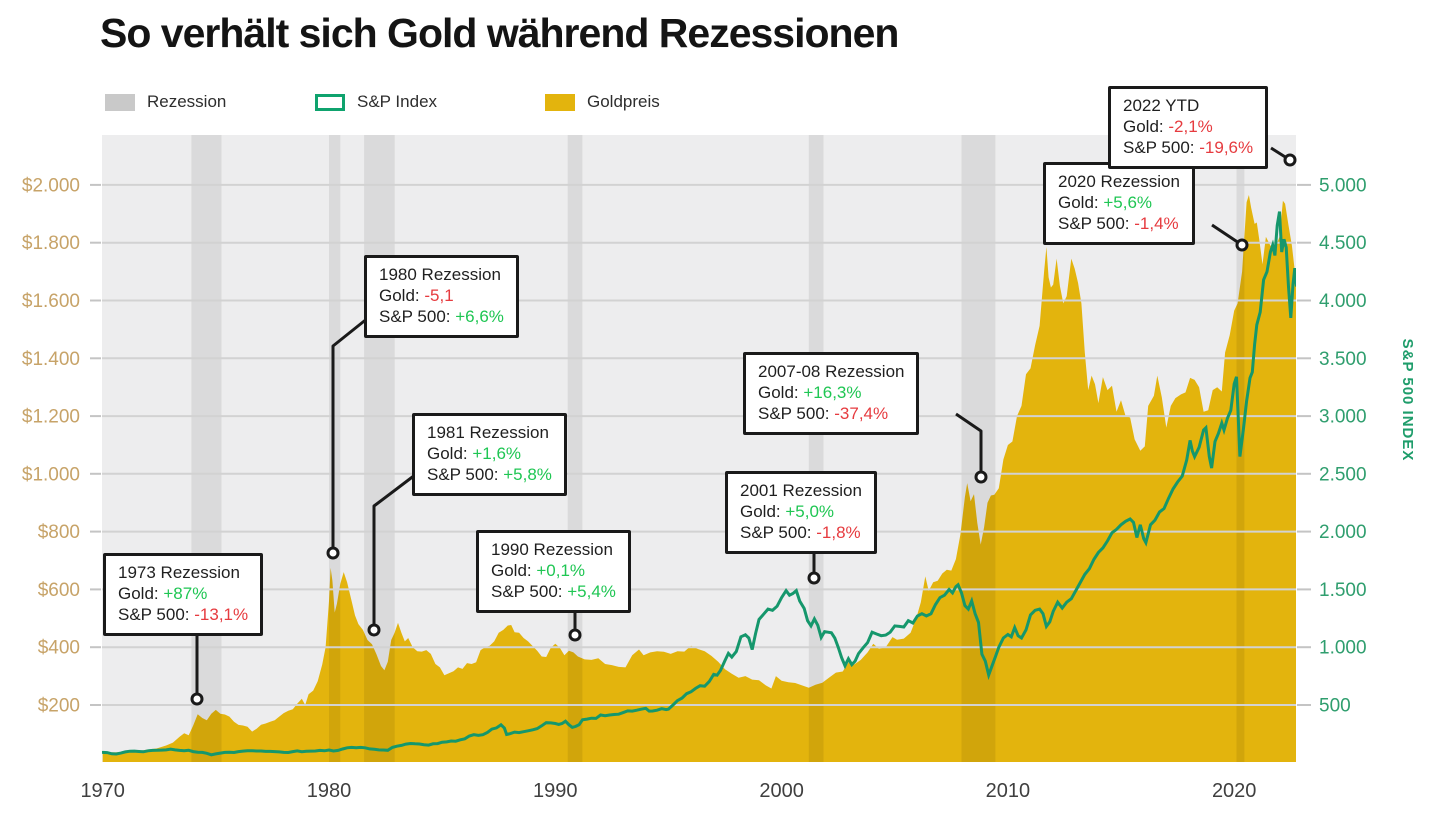 This screenshot has width=1452, height=825. Describe the element at coordinates (499, 33) in the screenshot. I see `chart-title: So verhält sich Gold während Rezessionen` at that location.